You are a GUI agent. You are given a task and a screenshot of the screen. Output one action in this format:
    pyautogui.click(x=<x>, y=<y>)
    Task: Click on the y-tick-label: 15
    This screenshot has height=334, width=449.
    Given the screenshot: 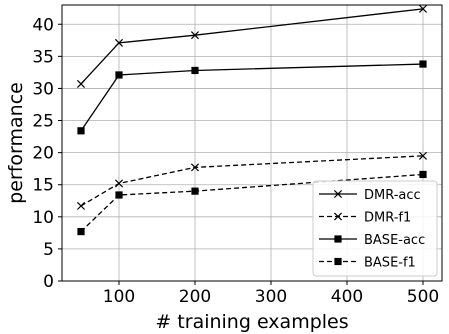 What is the action you would take?
    pyautogui.click(x=43, y=186)
    